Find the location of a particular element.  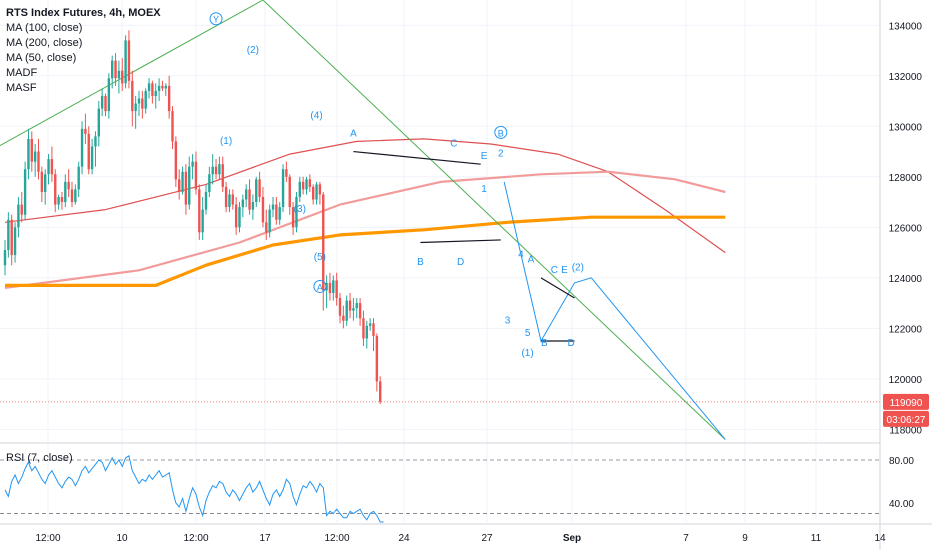

wave-label: 1 is located at coordinates (484, 189).